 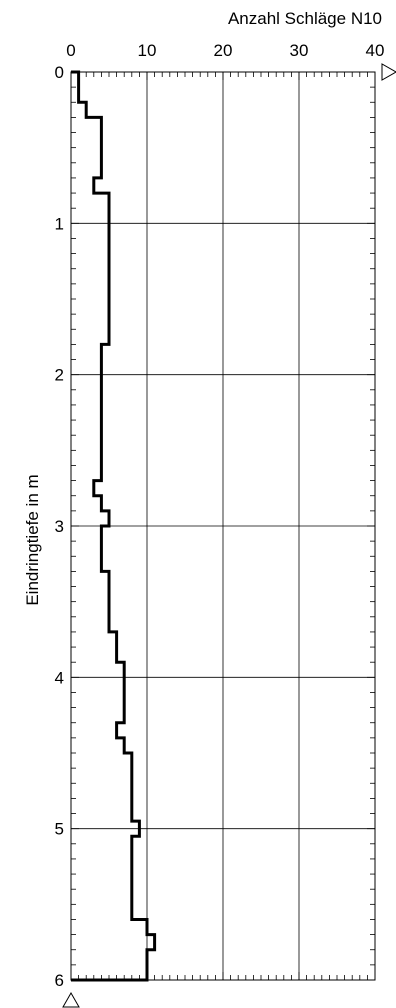 What do you see at coordinates (59, 829) in the screenshot?
I see `y-tick-label: 5` at bounding box center [59, 829].